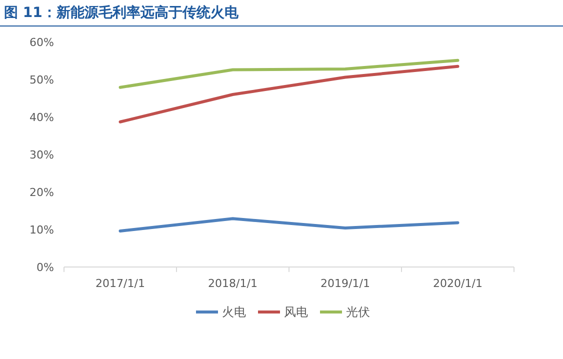  What do you see at coordinates (120, 283) in the screenshot?
I see `x-tick-label: 2017/1/1` at bounding box center [120, 283].